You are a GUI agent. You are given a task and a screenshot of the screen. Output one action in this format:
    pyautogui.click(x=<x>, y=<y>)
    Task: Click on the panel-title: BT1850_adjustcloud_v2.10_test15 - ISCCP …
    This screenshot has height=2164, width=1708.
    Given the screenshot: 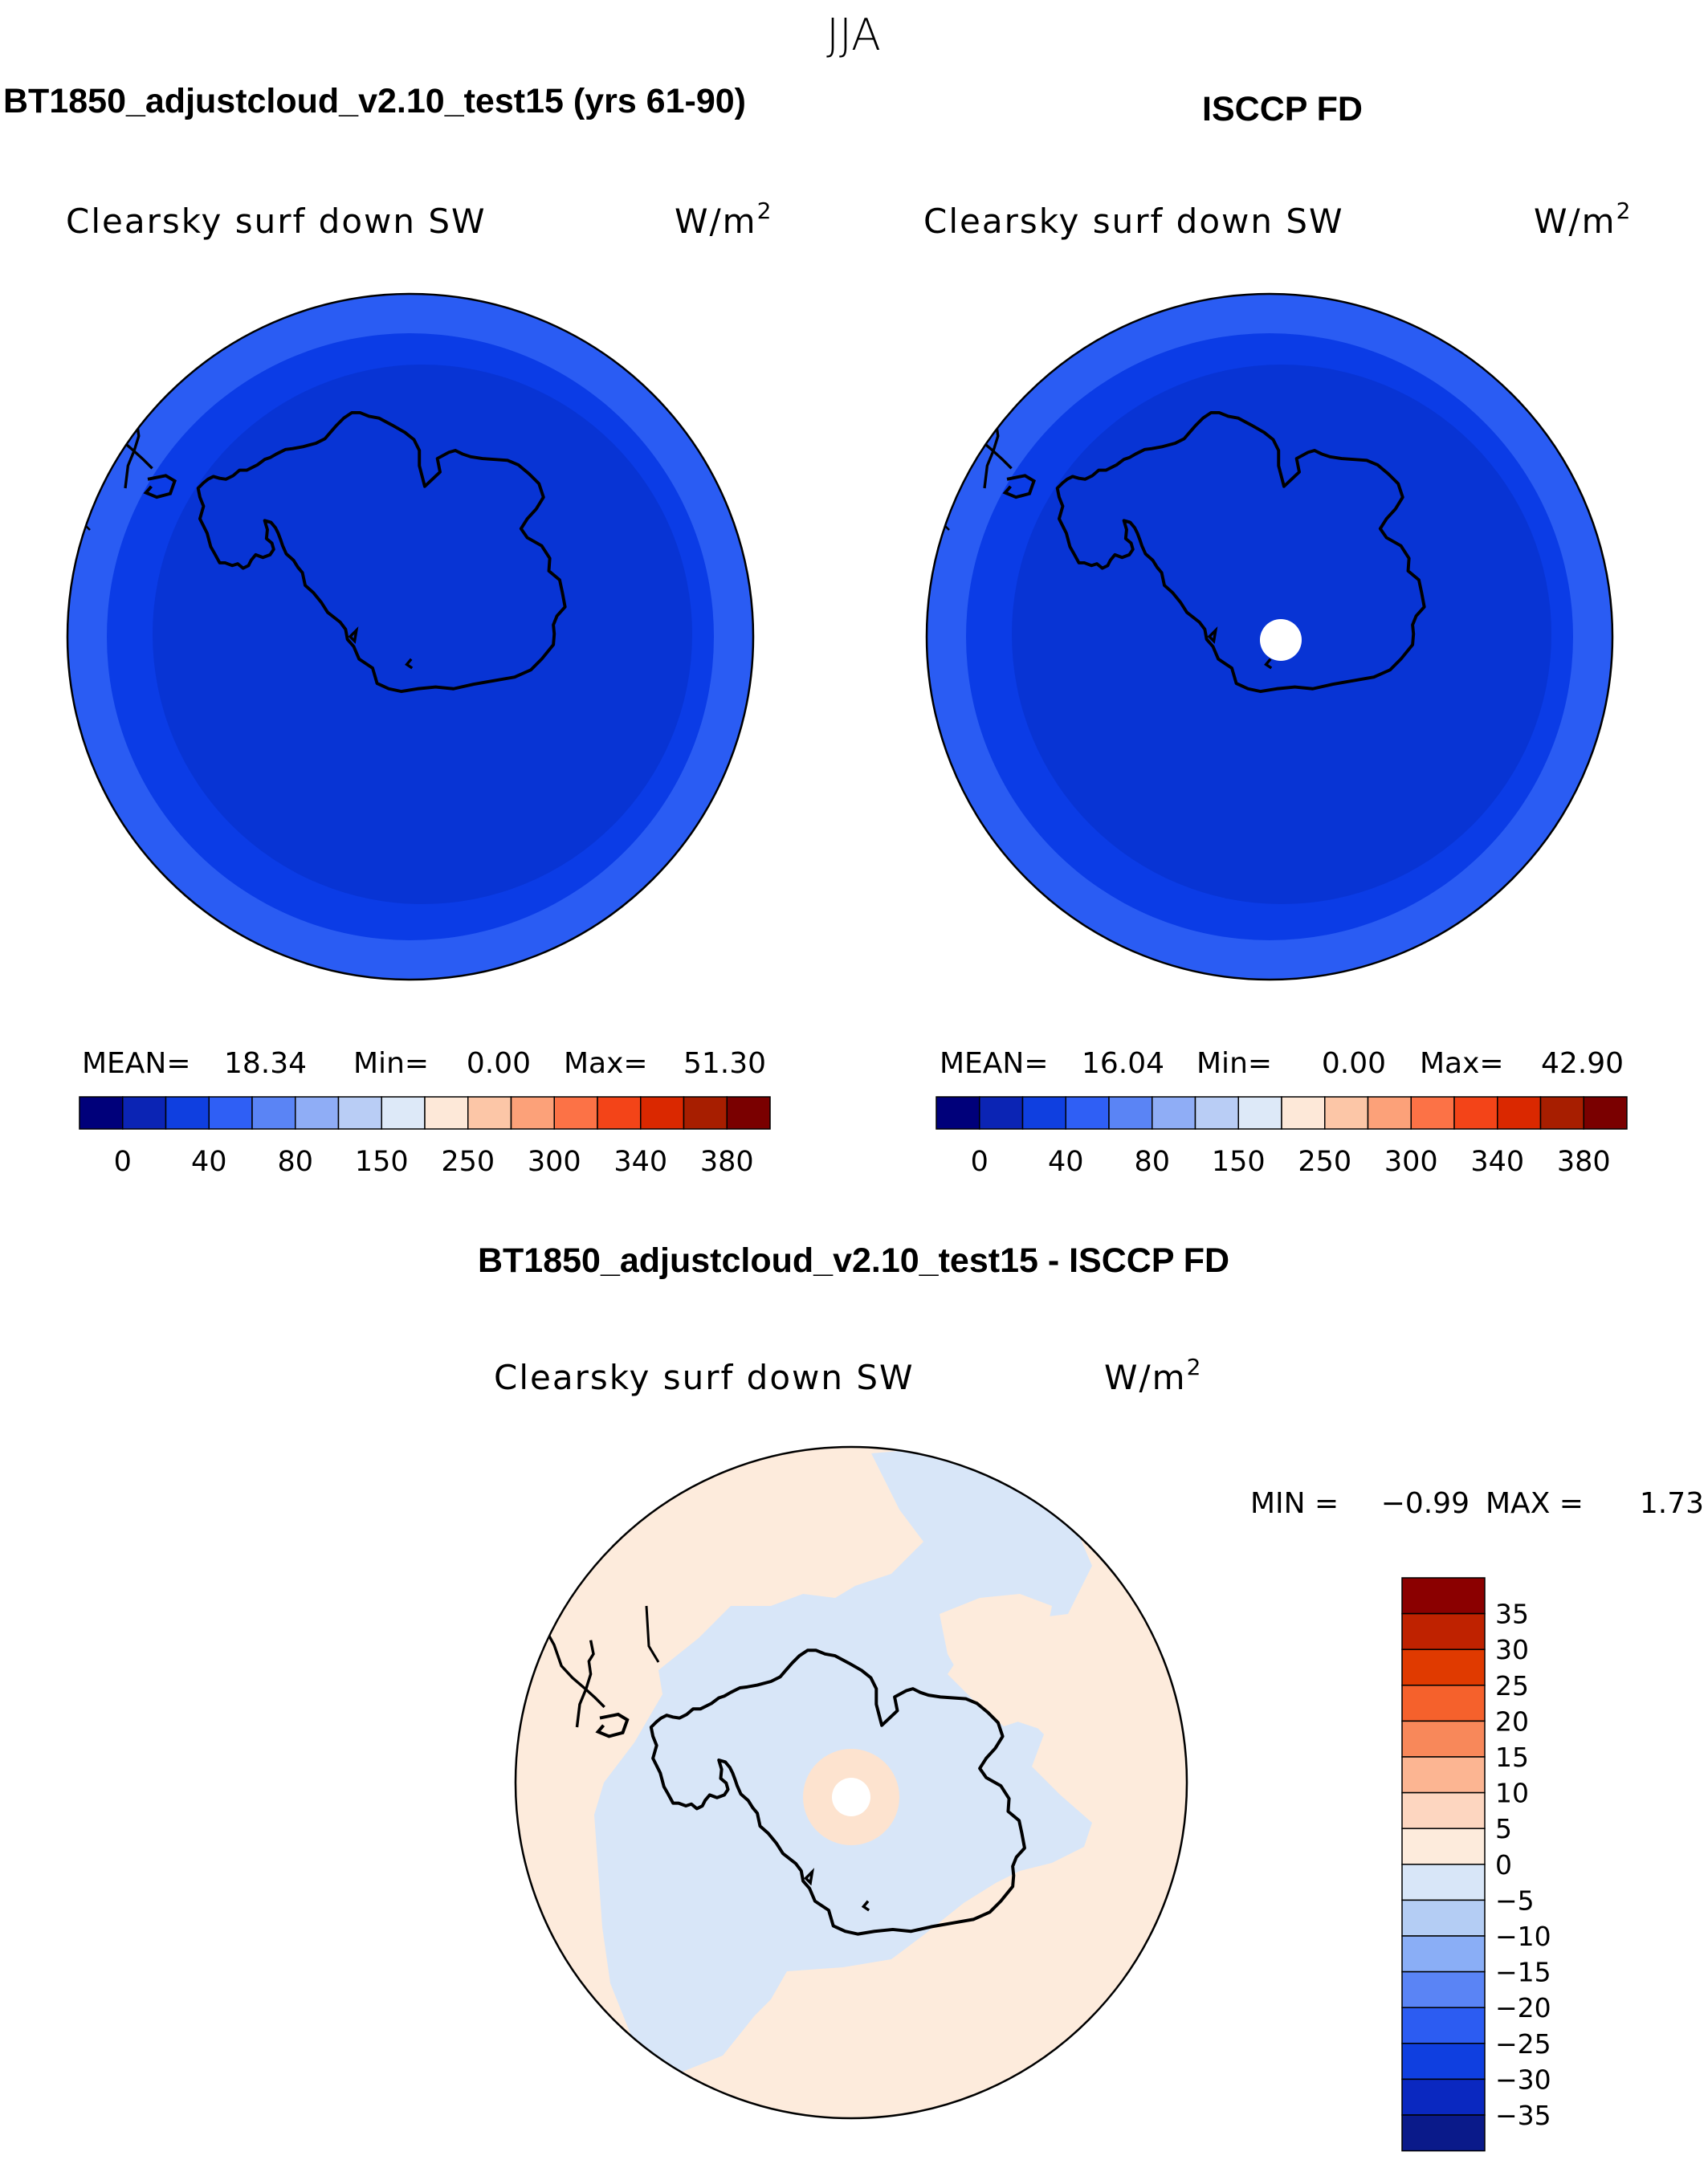 What is the action you would take?
    pyautogui.click(x=853, y=1261)
    